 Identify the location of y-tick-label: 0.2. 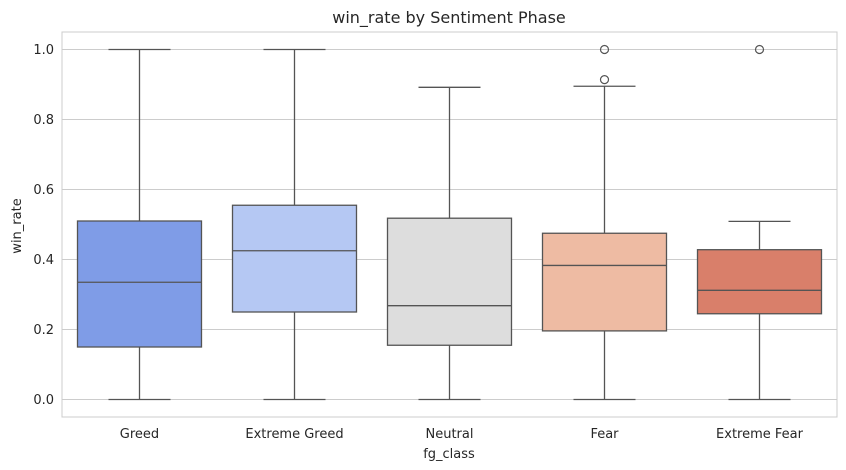
(43, 330).